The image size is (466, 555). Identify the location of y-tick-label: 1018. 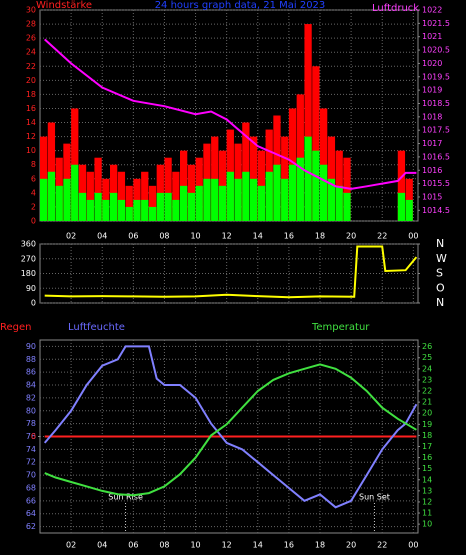
(432, 116).